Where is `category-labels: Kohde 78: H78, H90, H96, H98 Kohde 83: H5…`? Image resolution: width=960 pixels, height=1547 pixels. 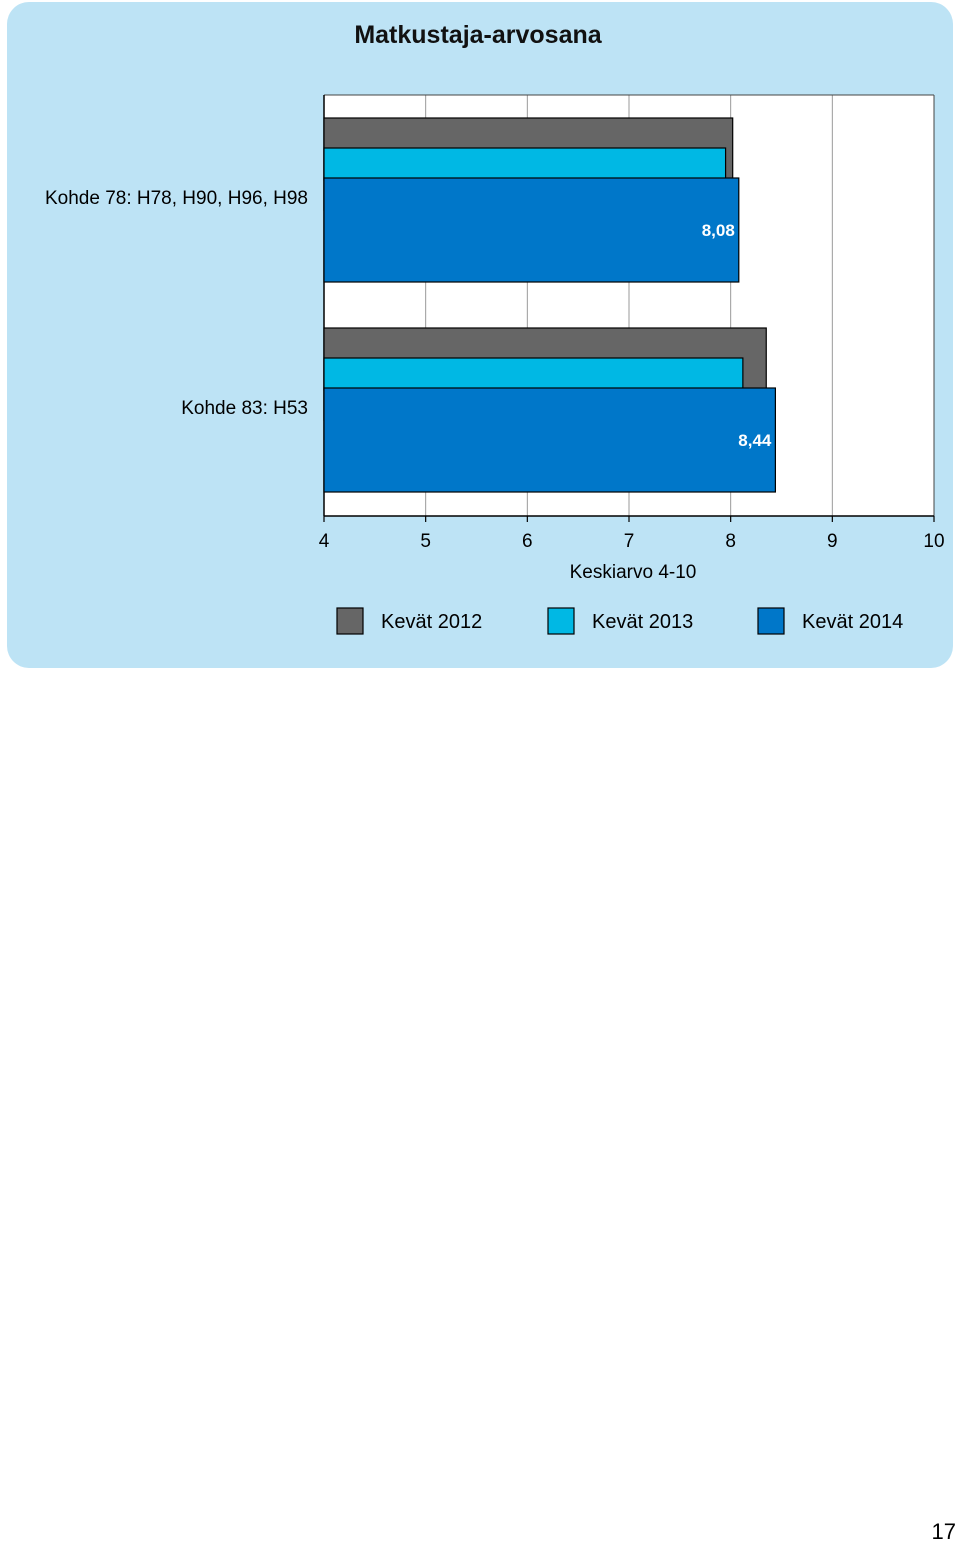 category-labels: Kohde 78: H78, H90, H96, H98 Kohde 83: H5… is located at coordinates (176, 303).